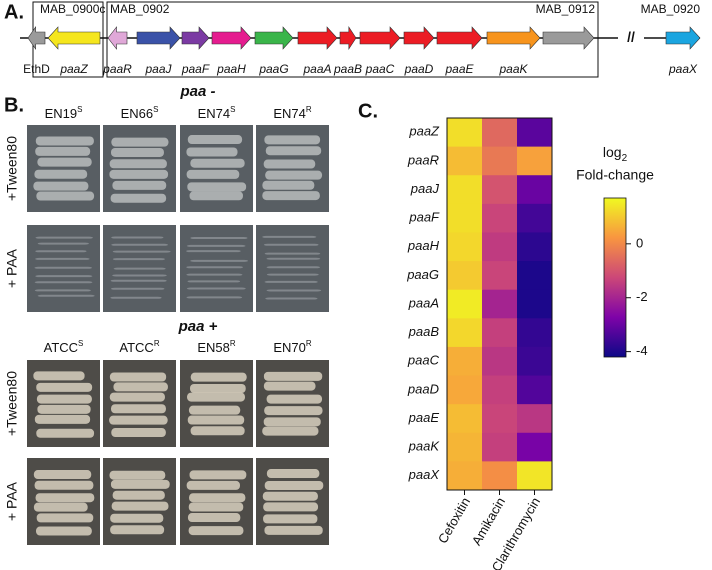 The width and height of the screenshot is (712, 570). I want to click on row-label: paaF, so click(424, 217).